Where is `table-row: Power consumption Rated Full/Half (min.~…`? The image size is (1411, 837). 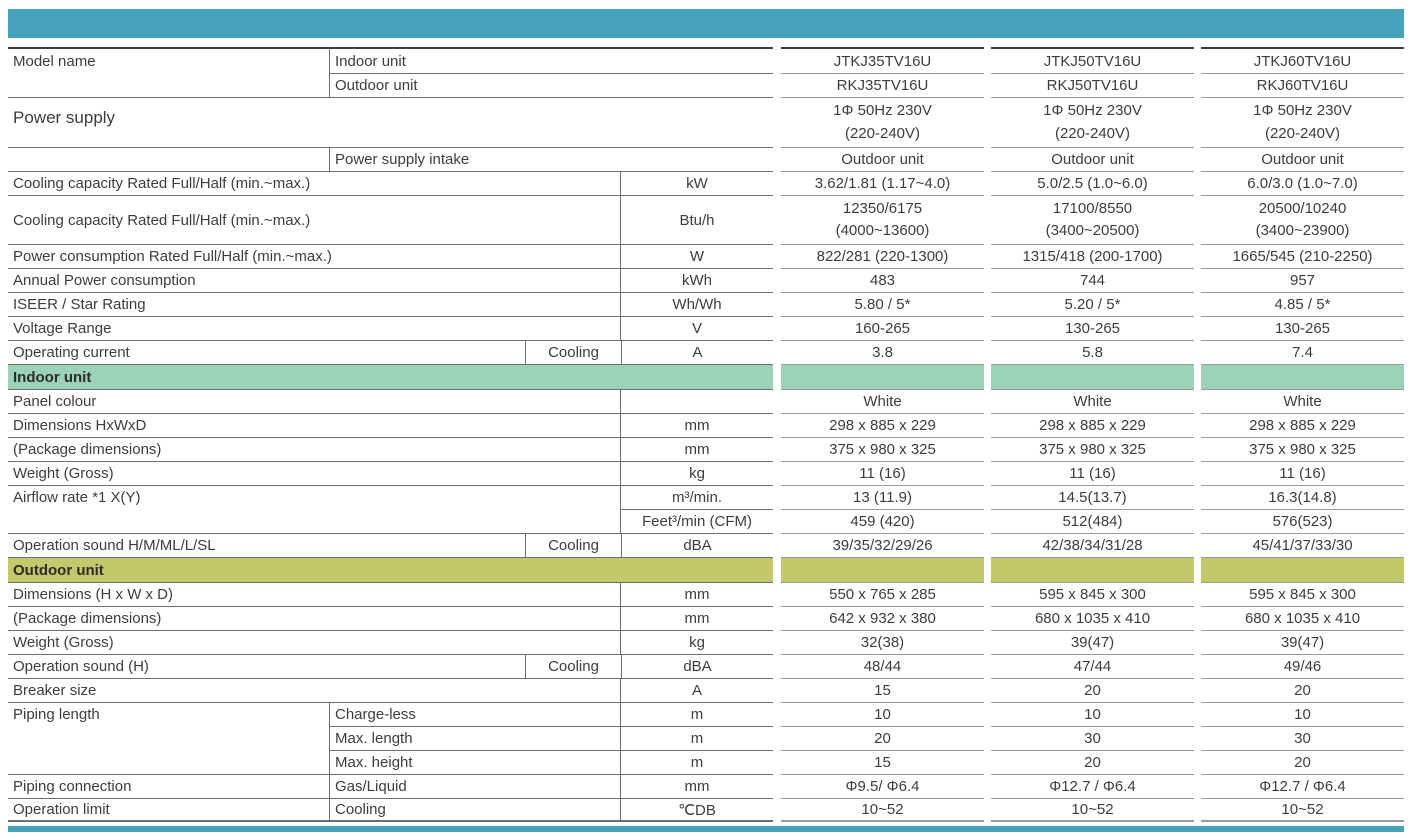
table-row: Power consumption Rated Full/Half (min.~… is located at coordinates (709, 256).